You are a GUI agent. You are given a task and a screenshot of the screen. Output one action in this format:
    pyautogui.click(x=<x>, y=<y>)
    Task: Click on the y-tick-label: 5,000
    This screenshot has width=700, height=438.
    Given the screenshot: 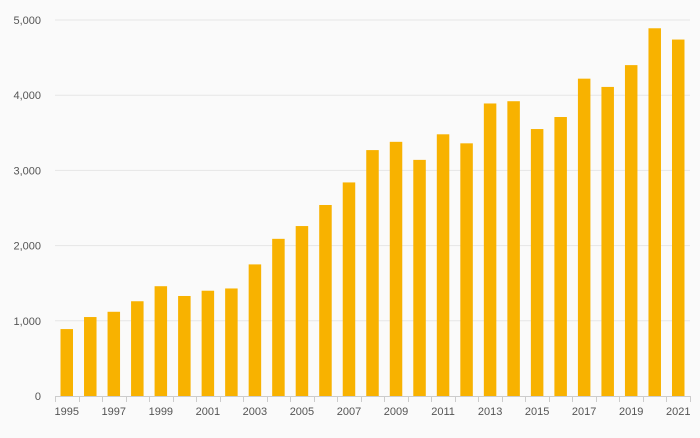 What is the action you would take?
    pyautogui.click(x=27, y=21)
    